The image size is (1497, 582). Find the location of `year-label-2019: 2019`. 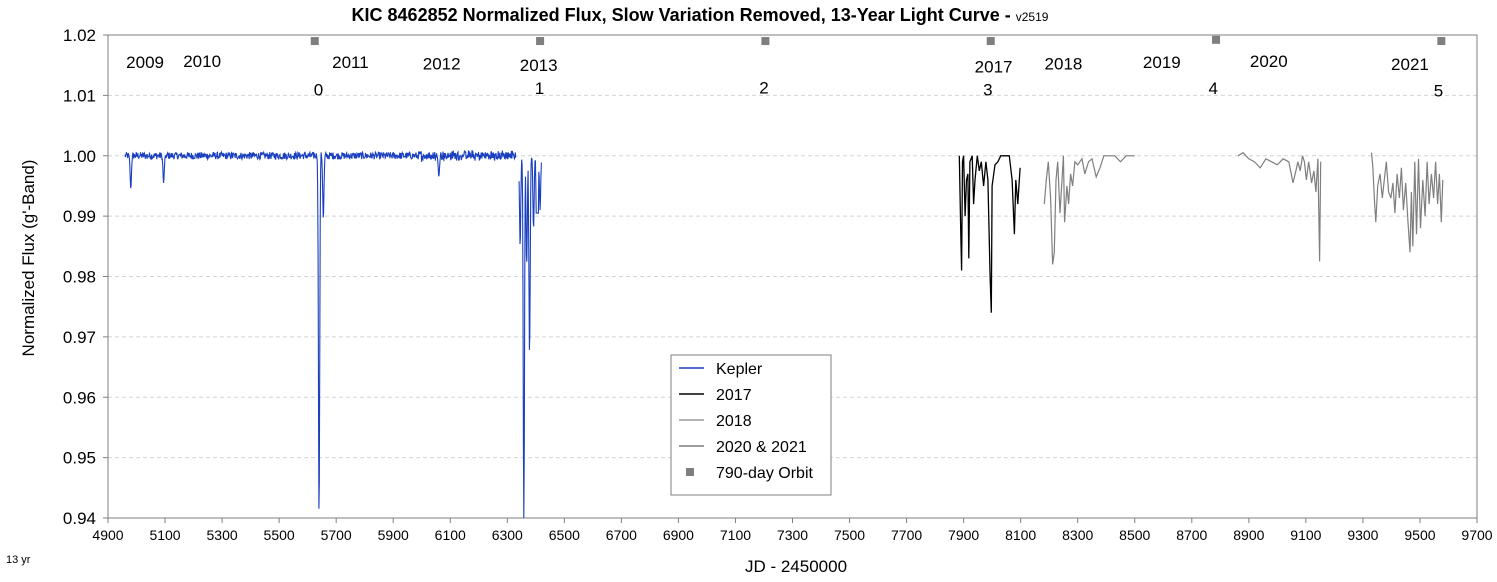

year-label-2019: 2019 is located at coordinates (1162, 62).